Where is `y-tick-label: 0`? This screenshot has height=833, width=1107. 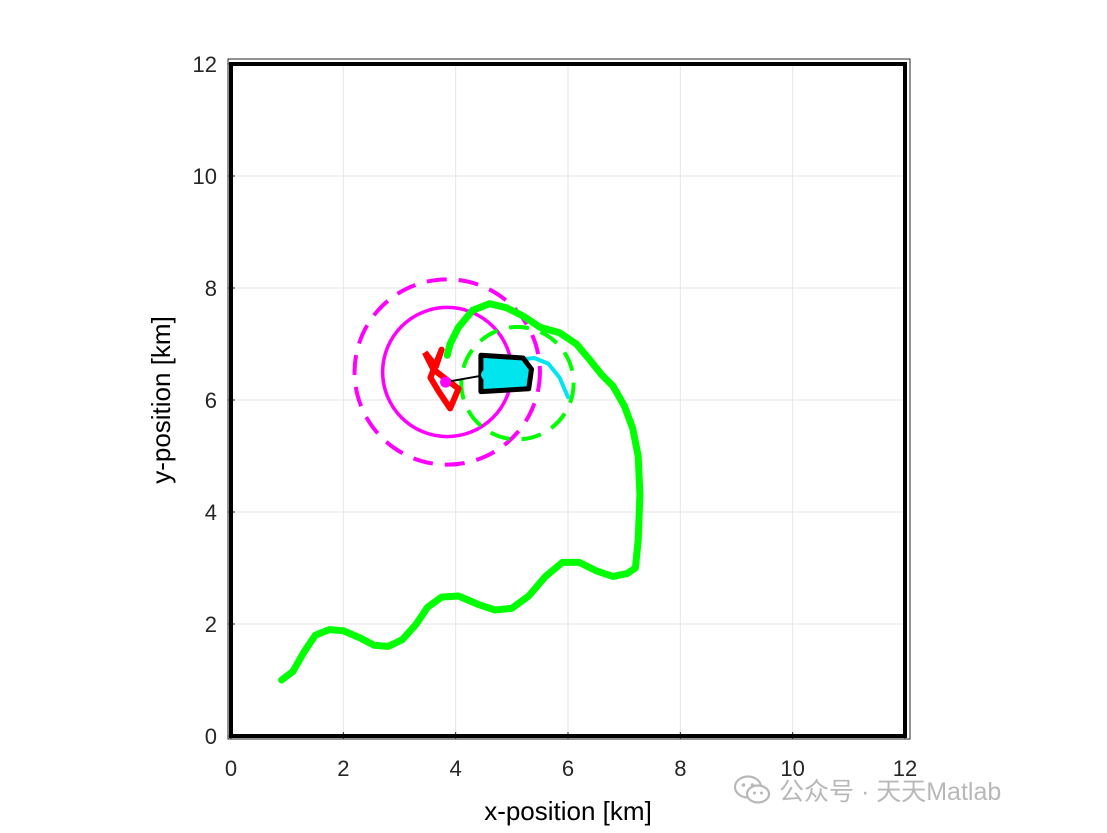 y-tick-label: 0 is located at coordinates (211, 736).